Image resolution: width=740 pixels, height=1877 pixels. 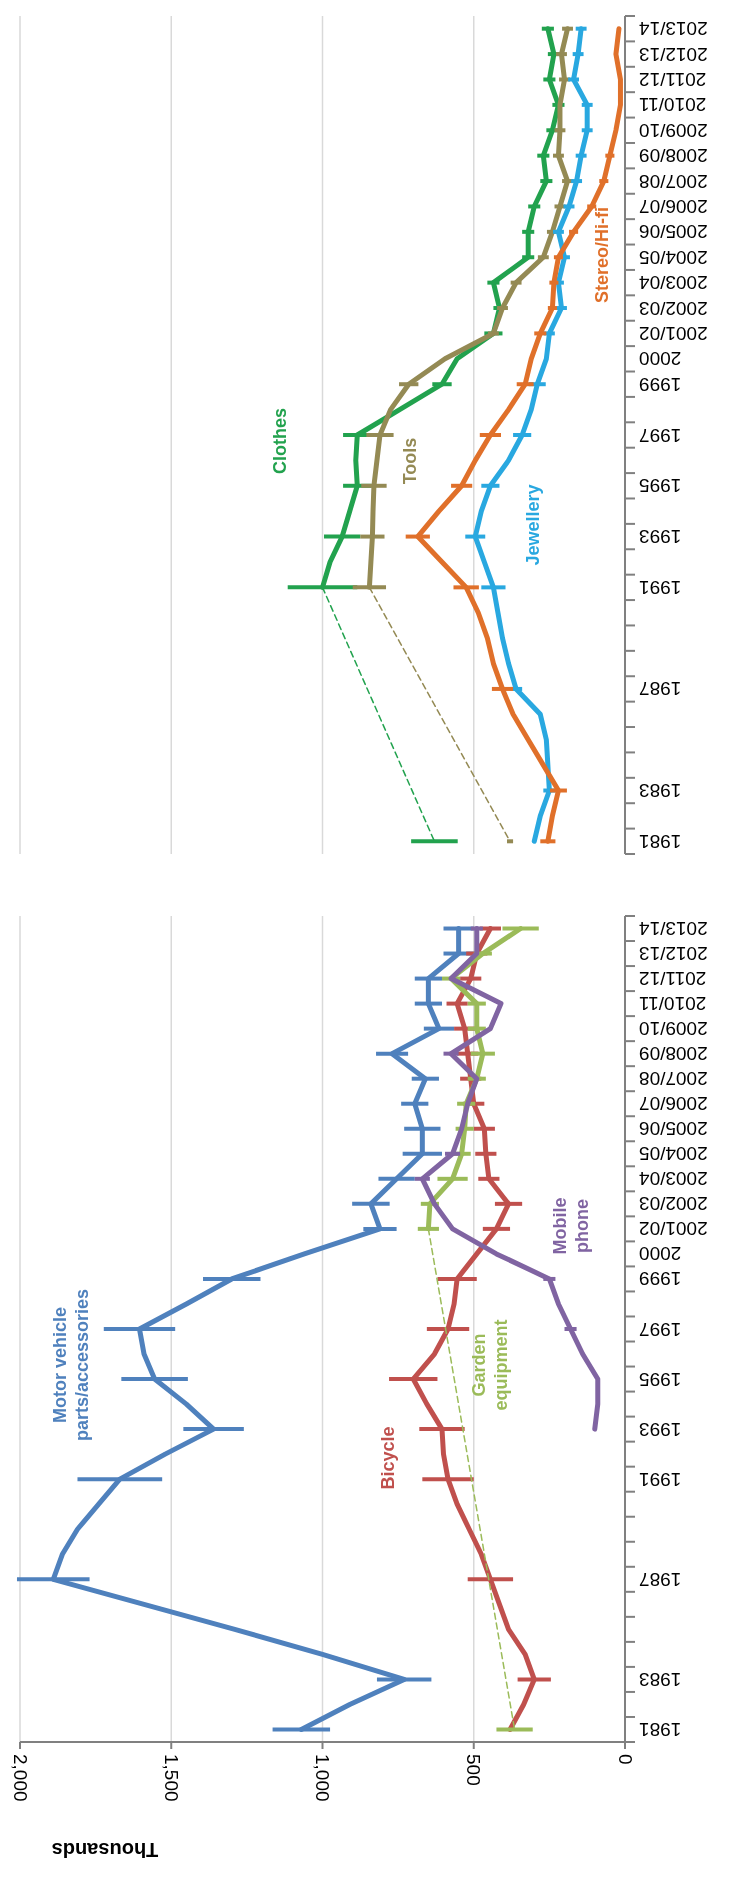 What do you see at coordinates (322, 1778) in the screenshot?
I see `x-tick-label: 1,000` at bounding box center [322, 1778].